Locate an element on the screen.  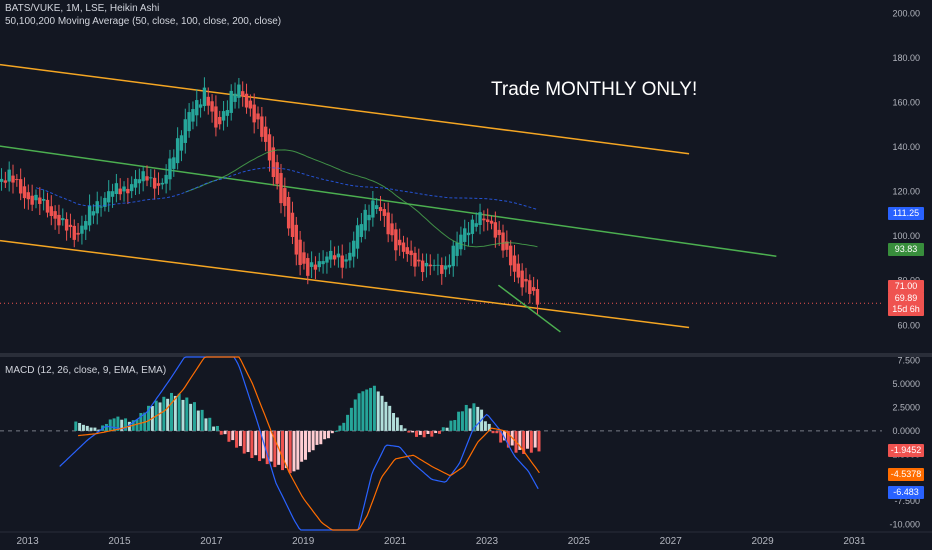
x-tick-label: 2017 is located at coordinates (211, 541).